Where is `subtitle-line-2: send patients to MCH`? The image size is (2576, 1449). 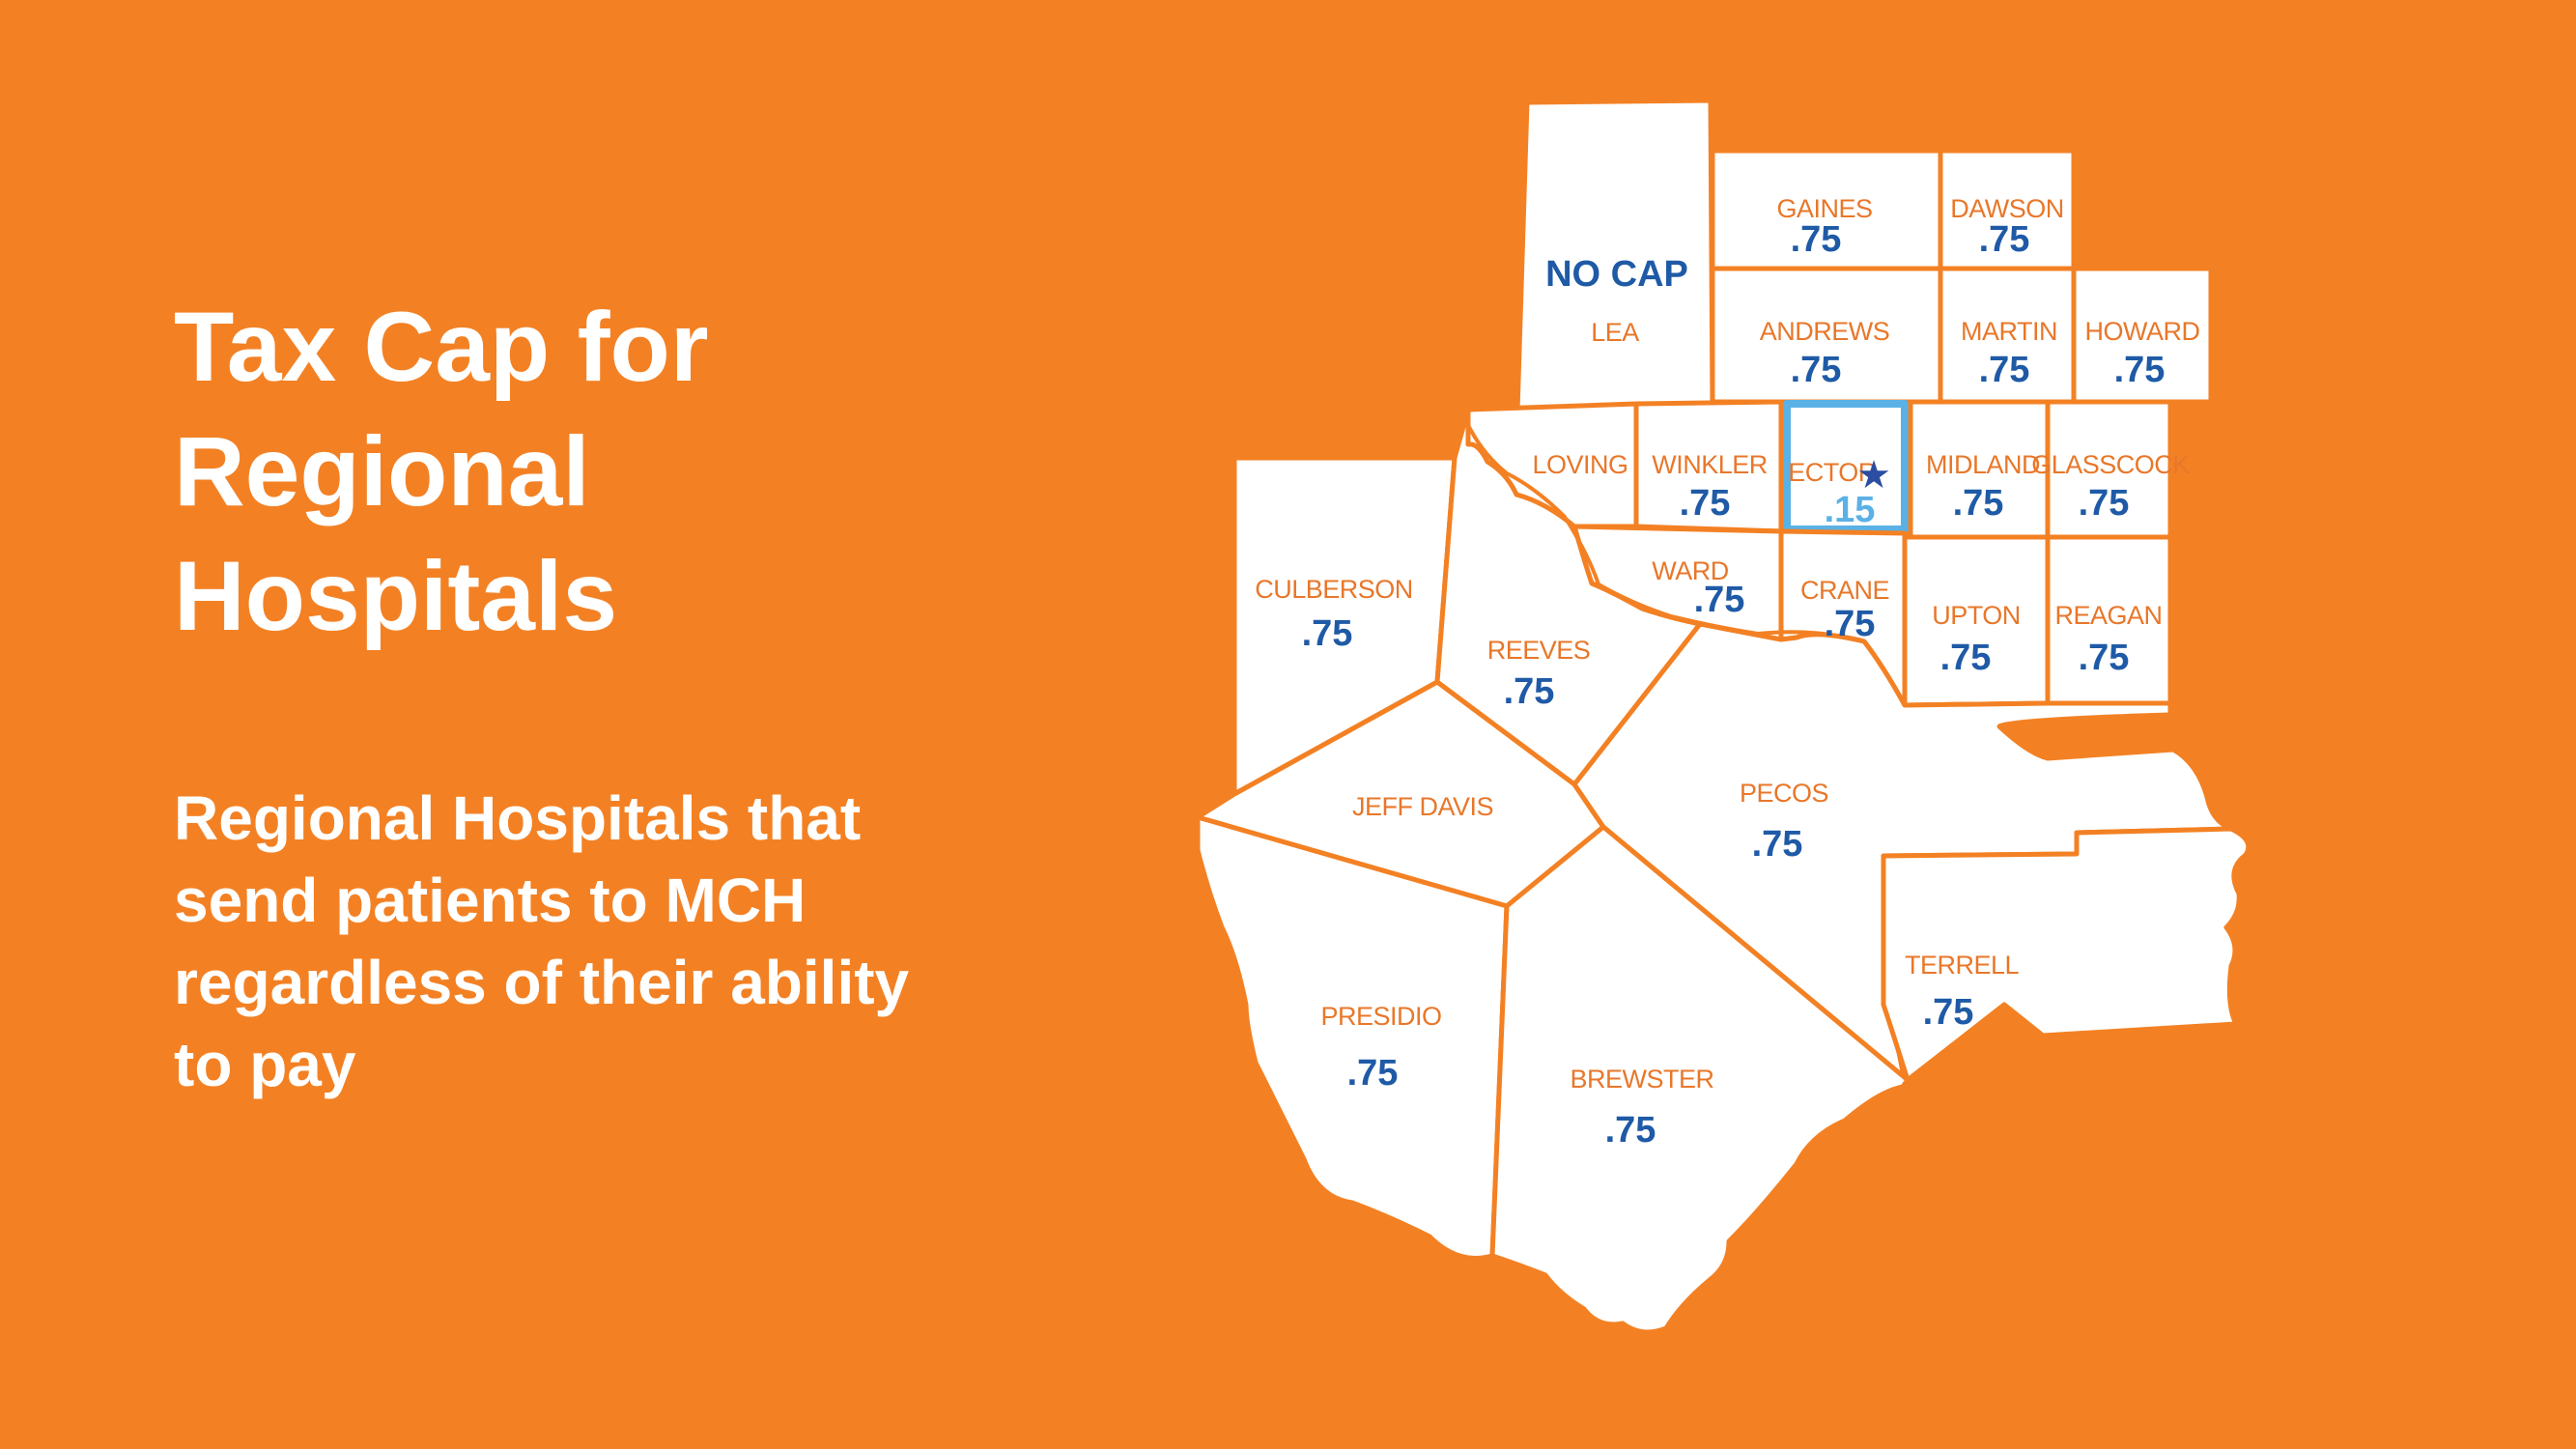
subtitle-line-2: send patients to MCH is located at coordinates (490, 900).